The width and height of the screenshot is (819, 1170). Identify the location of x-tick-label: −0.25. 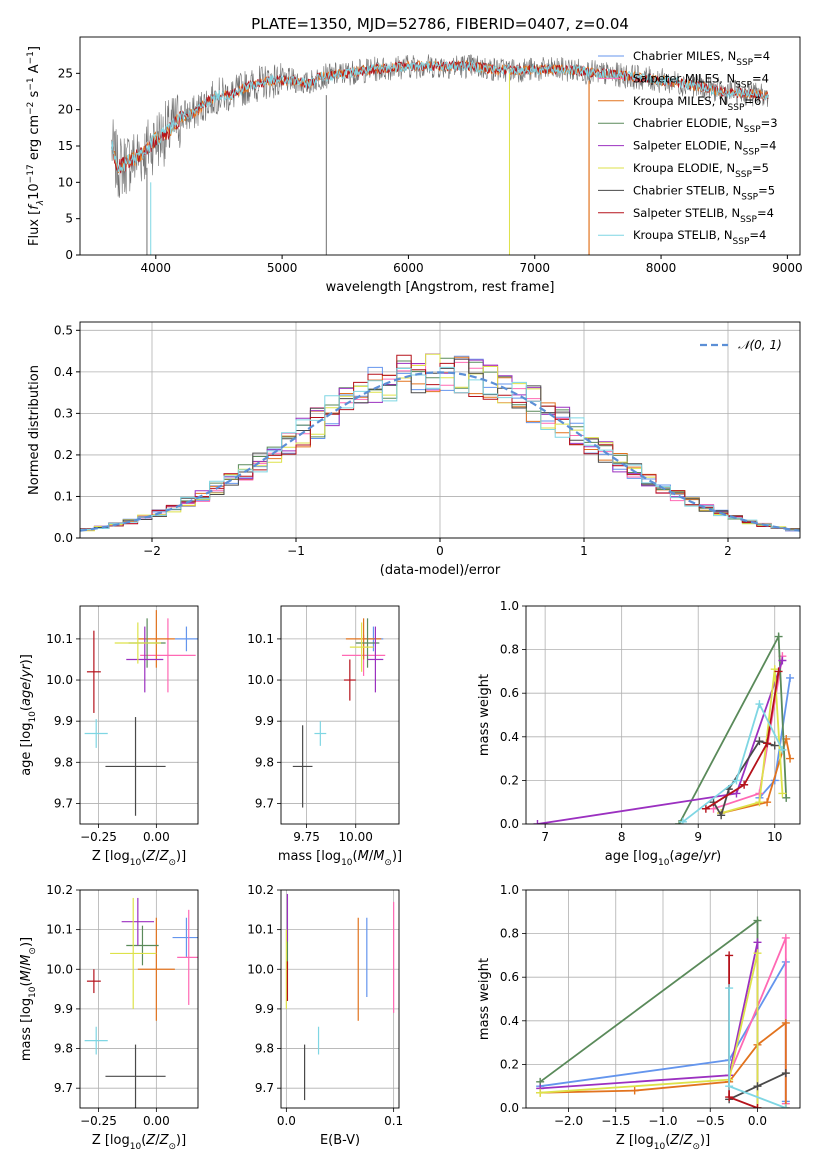
(98, 837).